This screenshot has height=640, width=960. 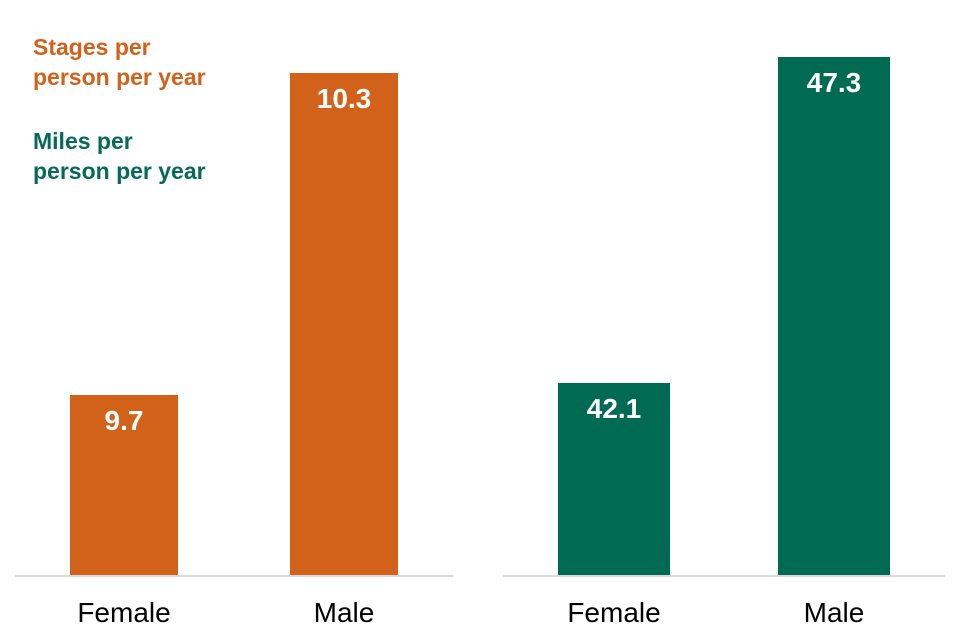 I want to click on category-label-miles-male: Male, so click(x=834, y=612).